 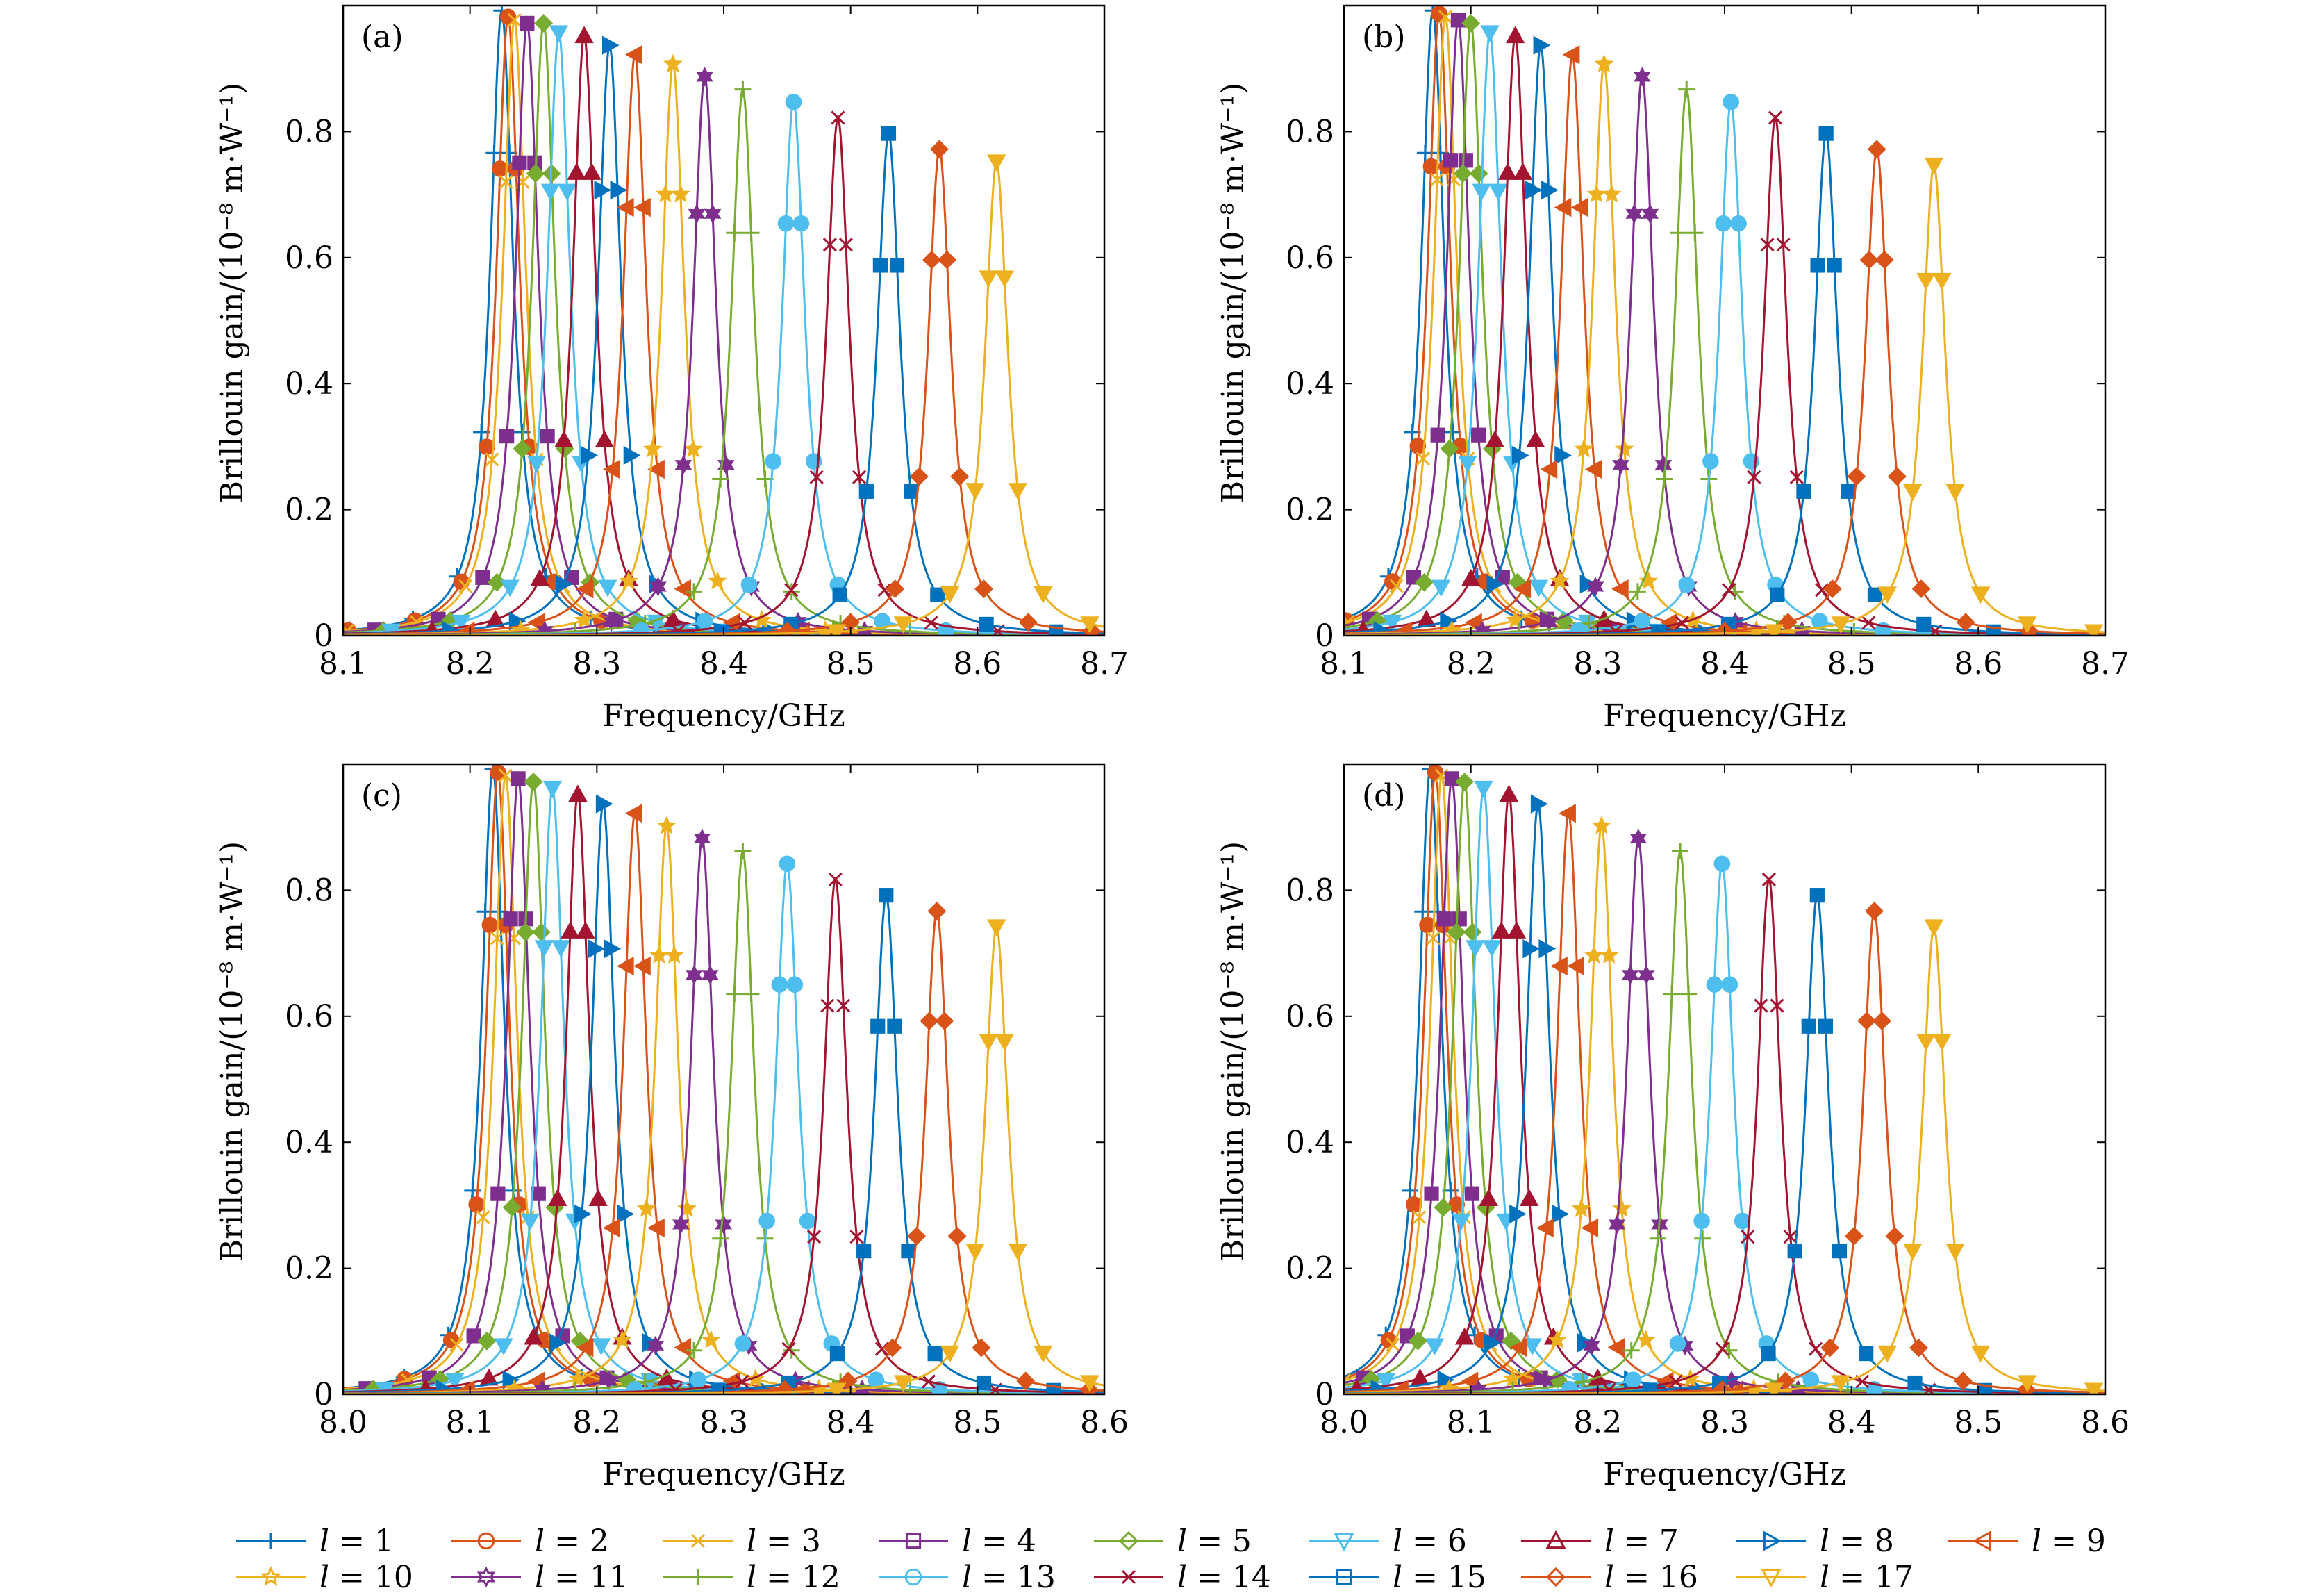 I want to click on series-line-l13, so click(x=723, y=368).